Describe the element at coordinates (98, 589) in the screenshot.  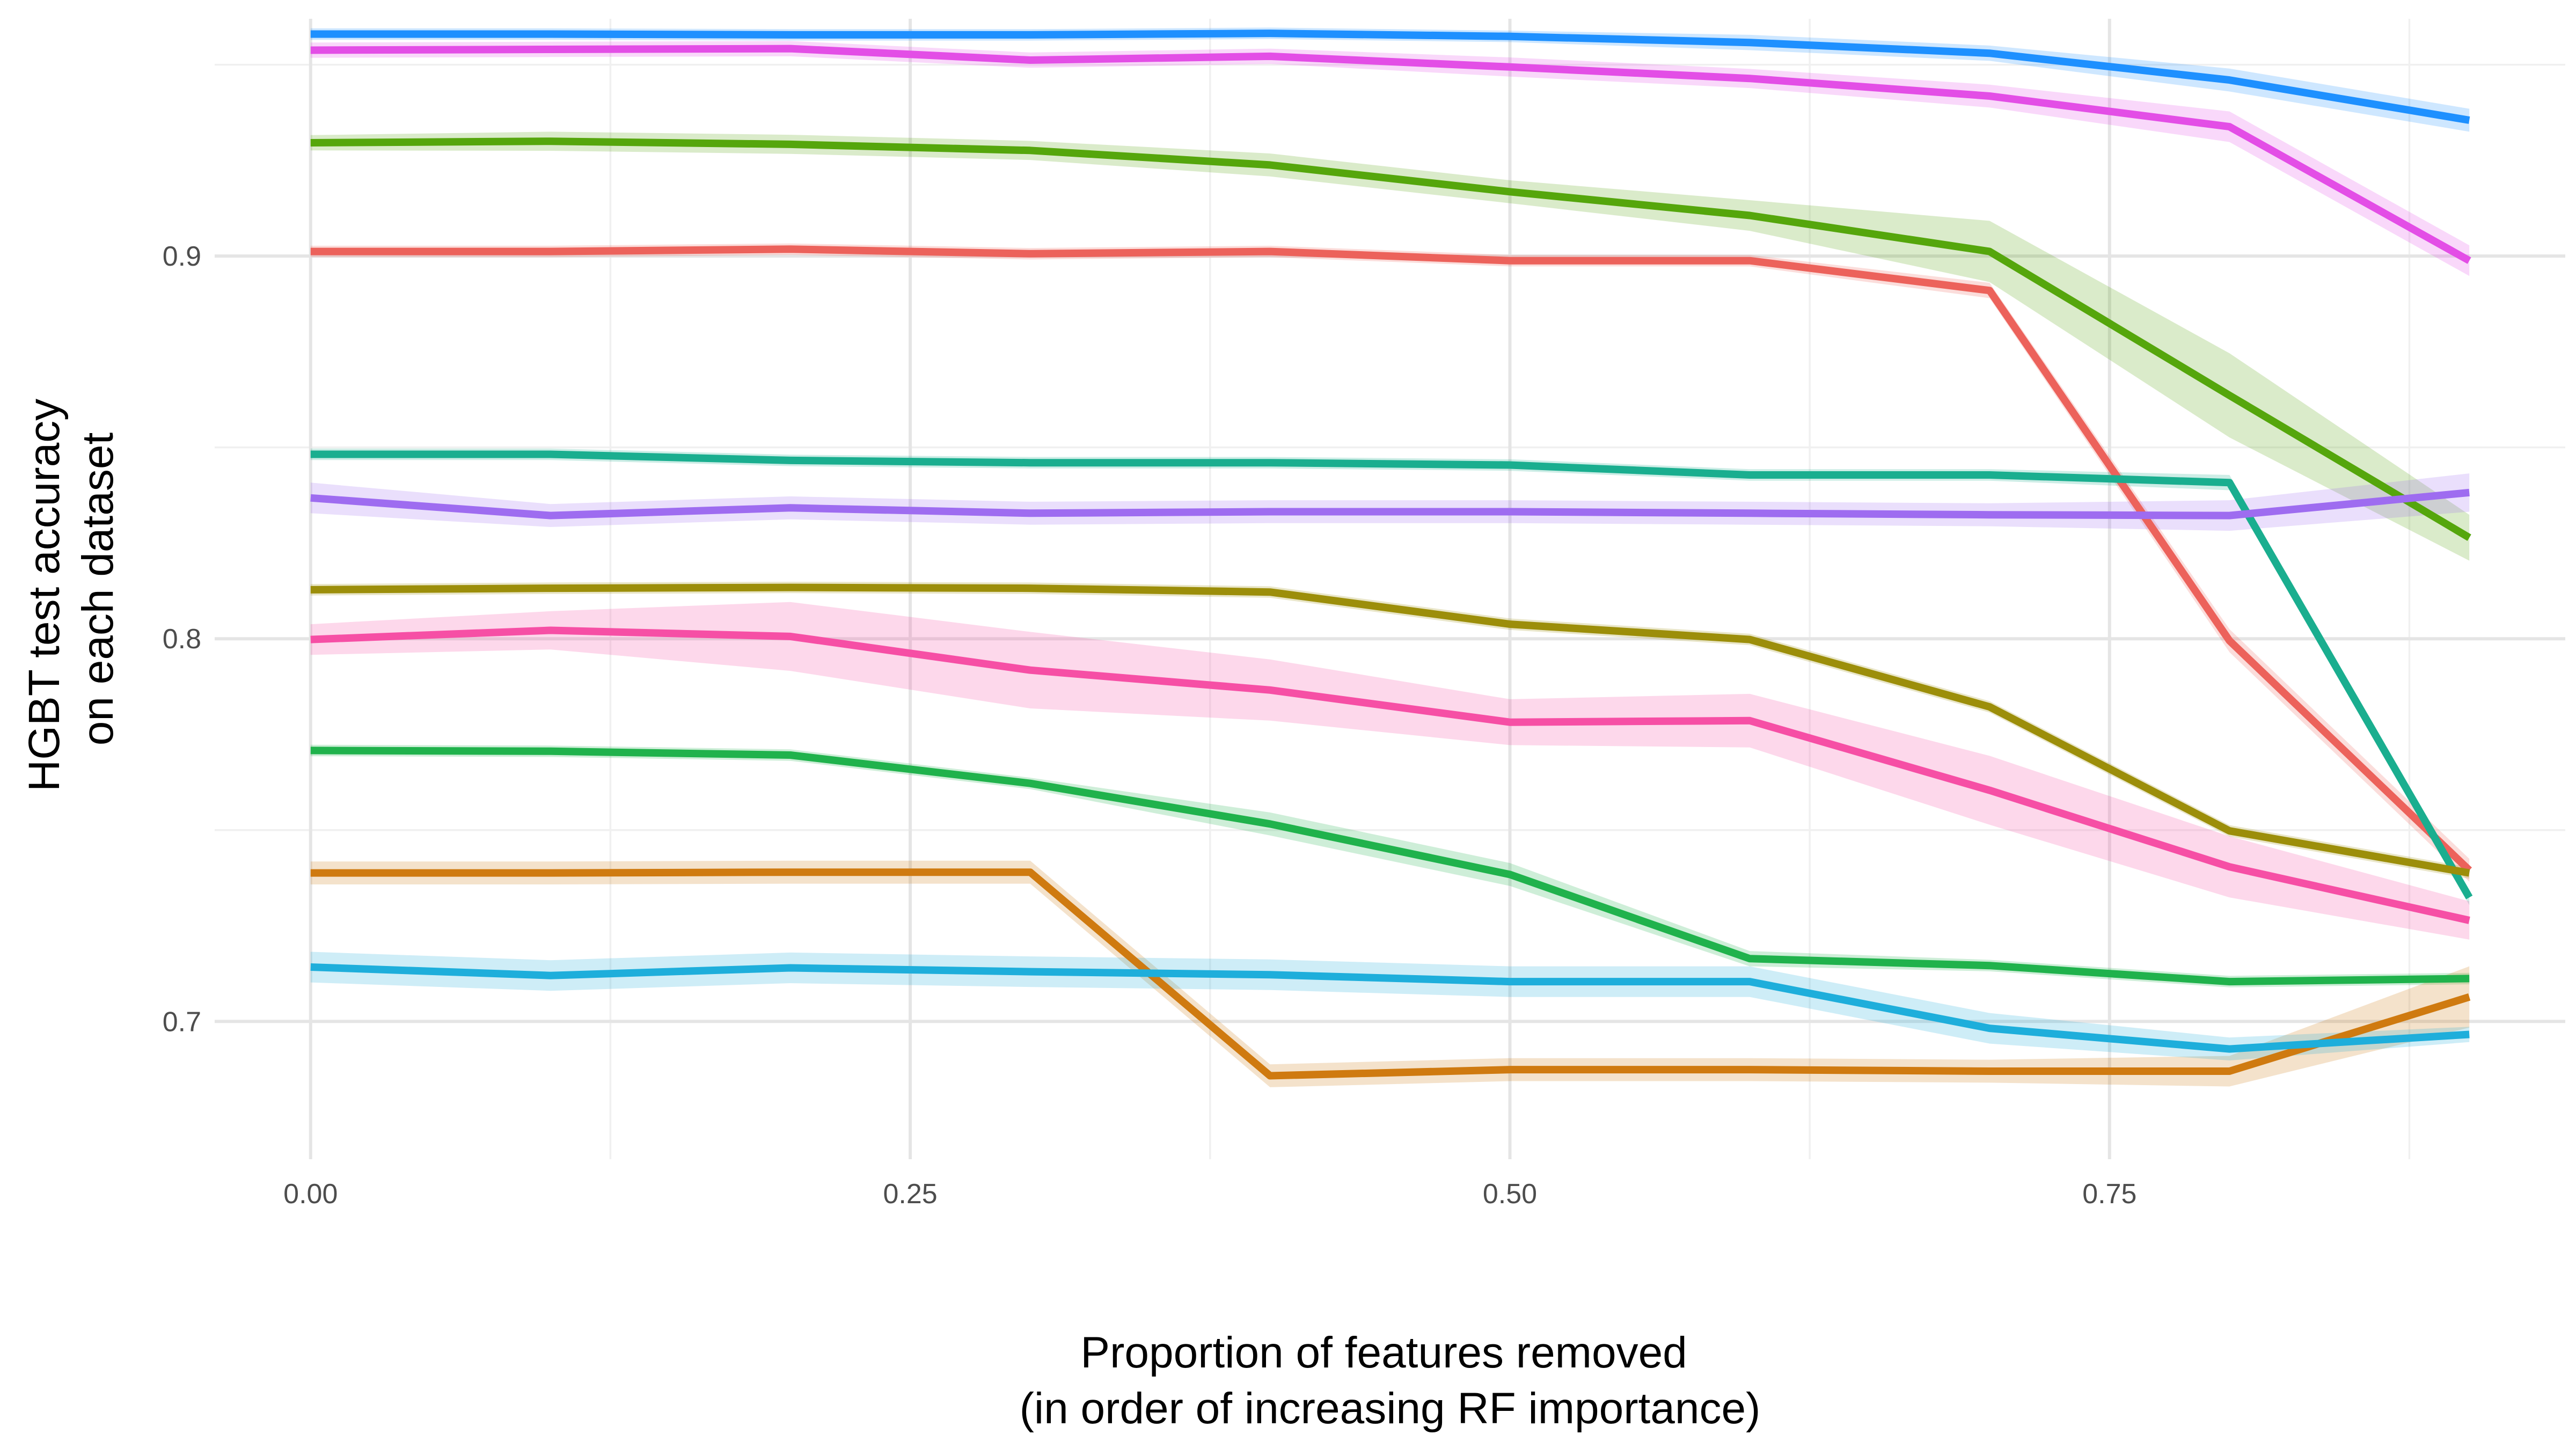
I see `y-axis-title-line-2: on each dataset` at that location.